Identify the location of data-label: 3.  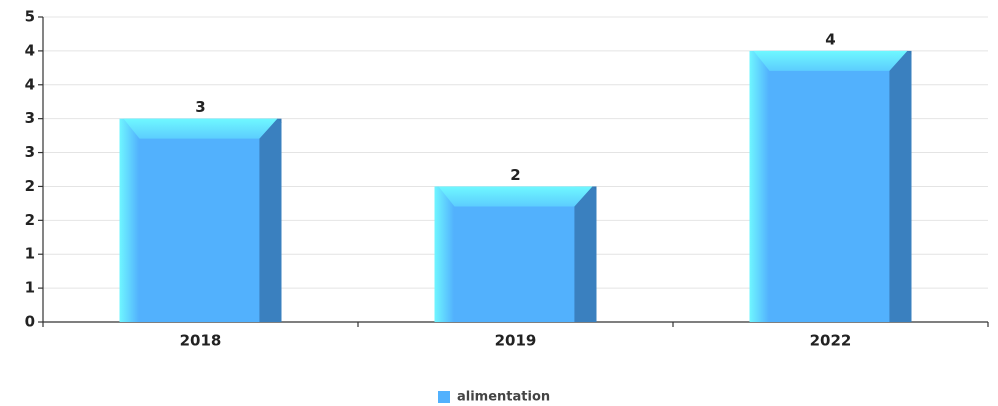
(200, 107).